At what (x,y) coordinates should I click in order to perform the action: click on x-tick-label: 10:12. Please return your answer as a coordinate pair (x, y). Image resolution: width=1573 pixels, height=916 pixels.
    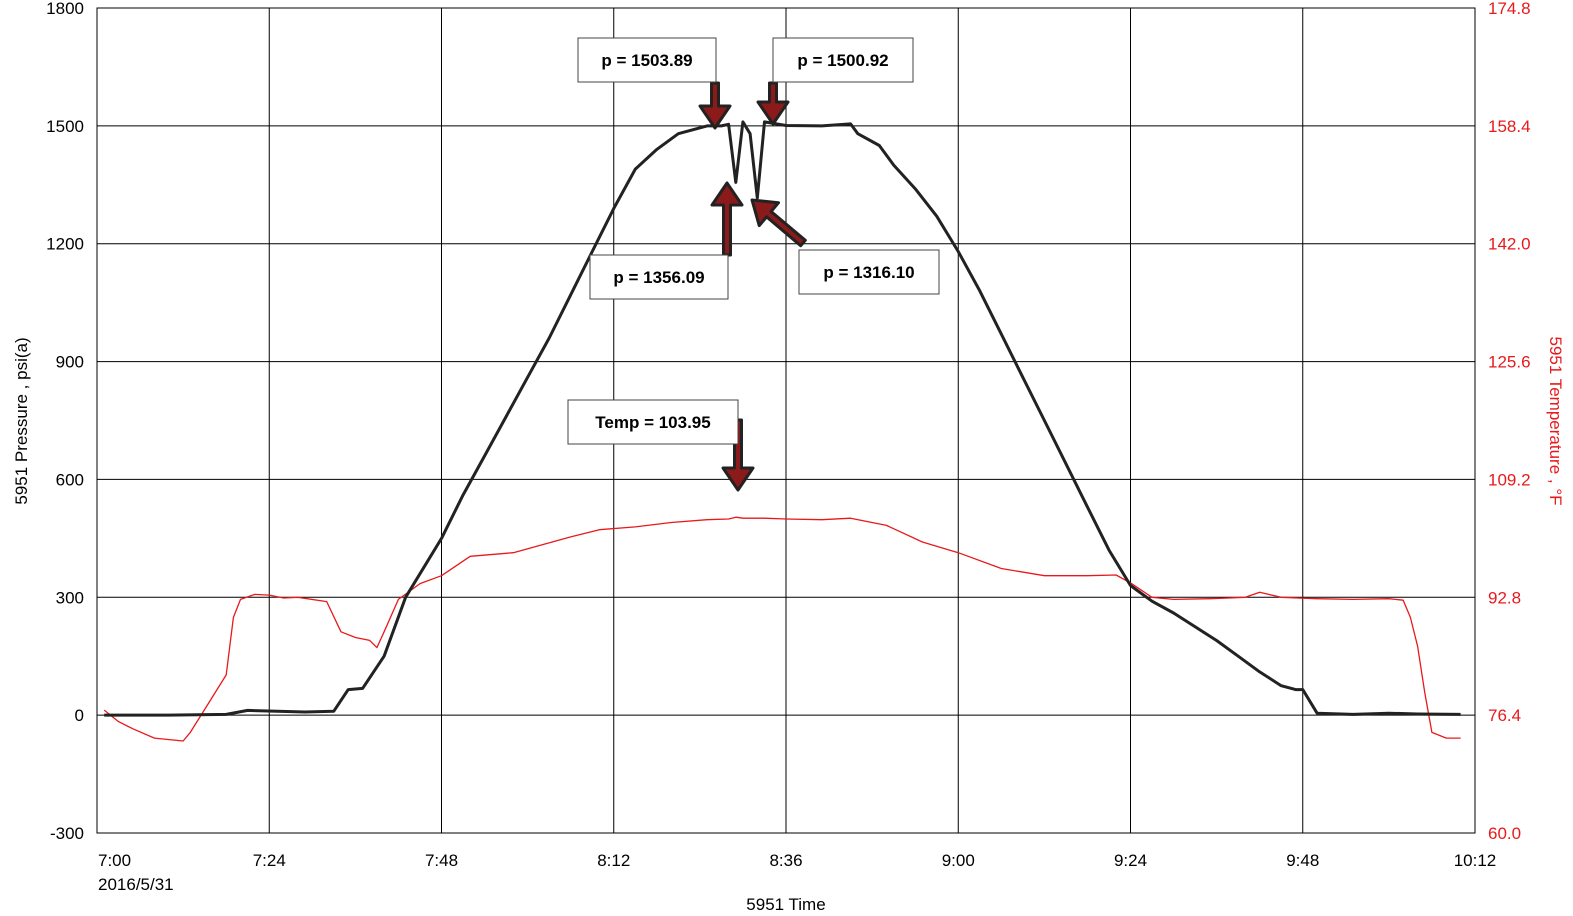
    Looking at the image, I should click on (1475, 860).